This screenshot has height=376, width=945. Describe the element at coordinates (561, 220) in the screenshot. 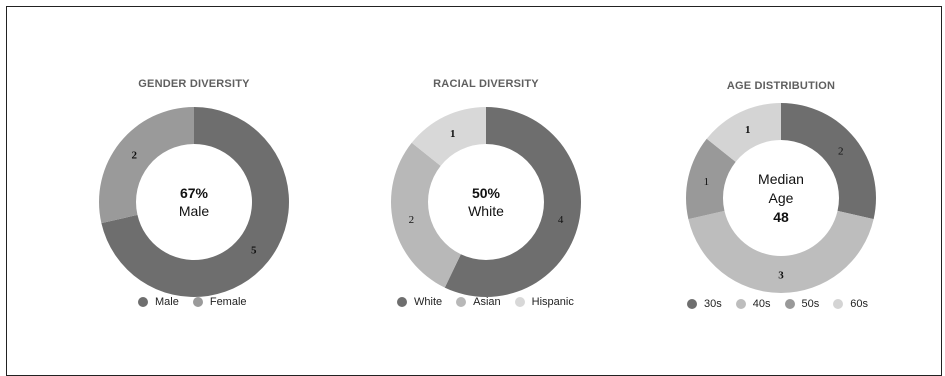

I see `slice-value-label: 4` at that location.